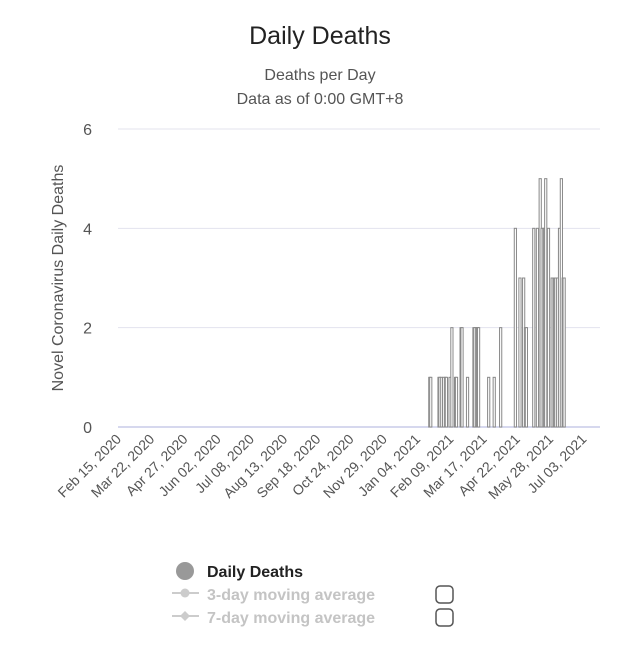 The width and height of the screenshot is (640, 649). I want to click on legend-item: 7-day moving average, so click(313, 617).